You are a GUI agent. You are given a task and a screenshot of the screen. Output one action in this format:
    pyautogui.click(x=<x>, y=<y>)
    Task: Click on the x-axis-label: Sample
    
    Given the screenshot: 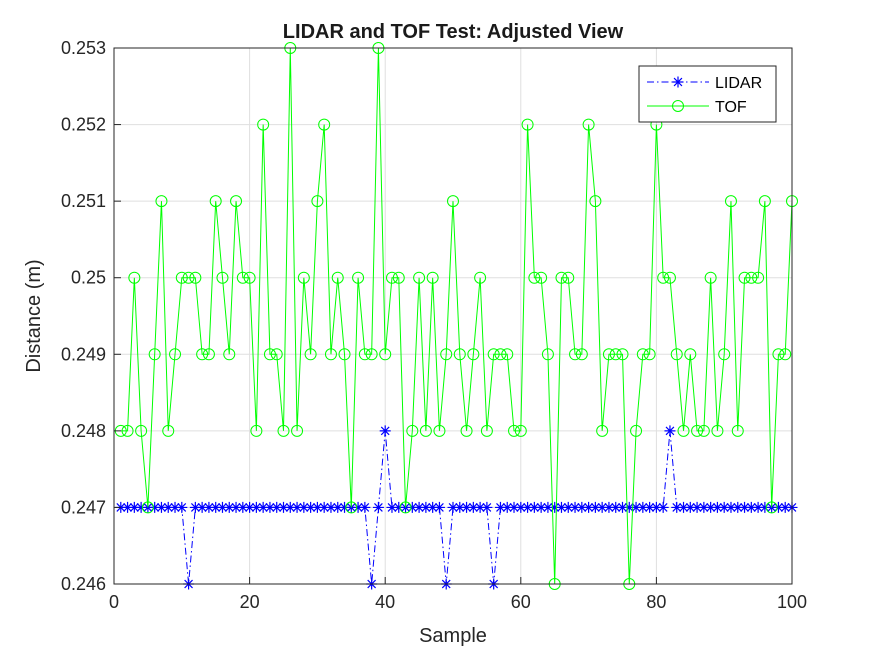 What is the action you would take?
    pyautogui.click(x=453, y=636)
    